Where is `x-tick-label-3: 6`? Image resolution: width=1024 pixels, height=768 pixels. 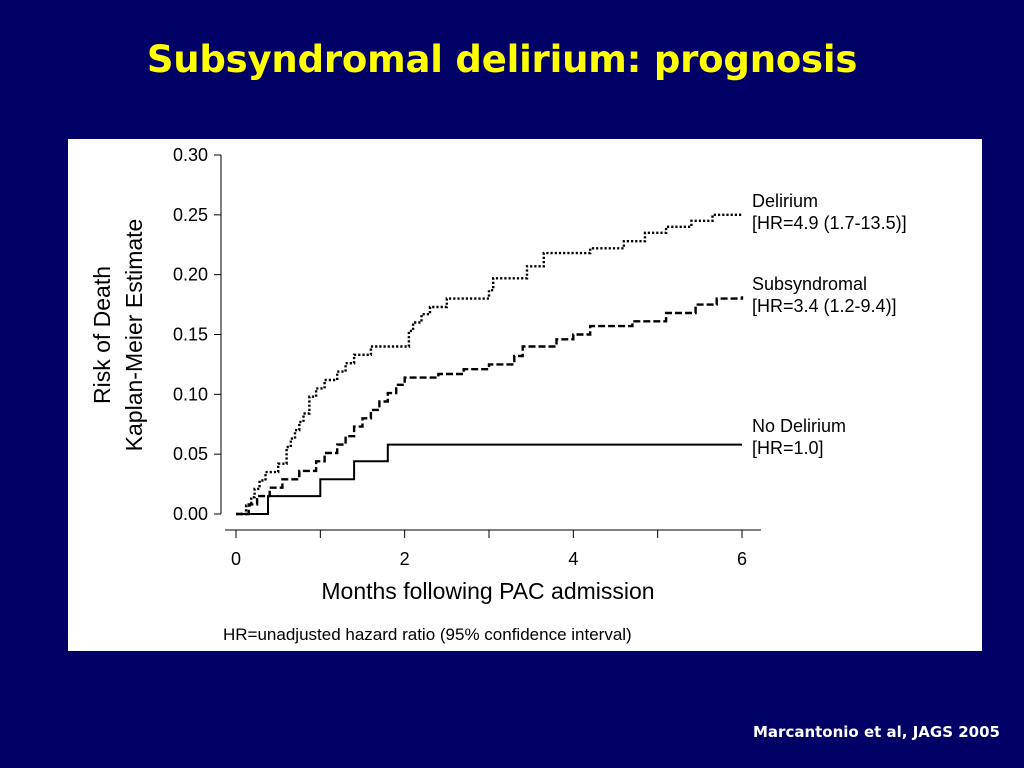 x-tick-label-3: 6 is located at coordinates (742, 559).